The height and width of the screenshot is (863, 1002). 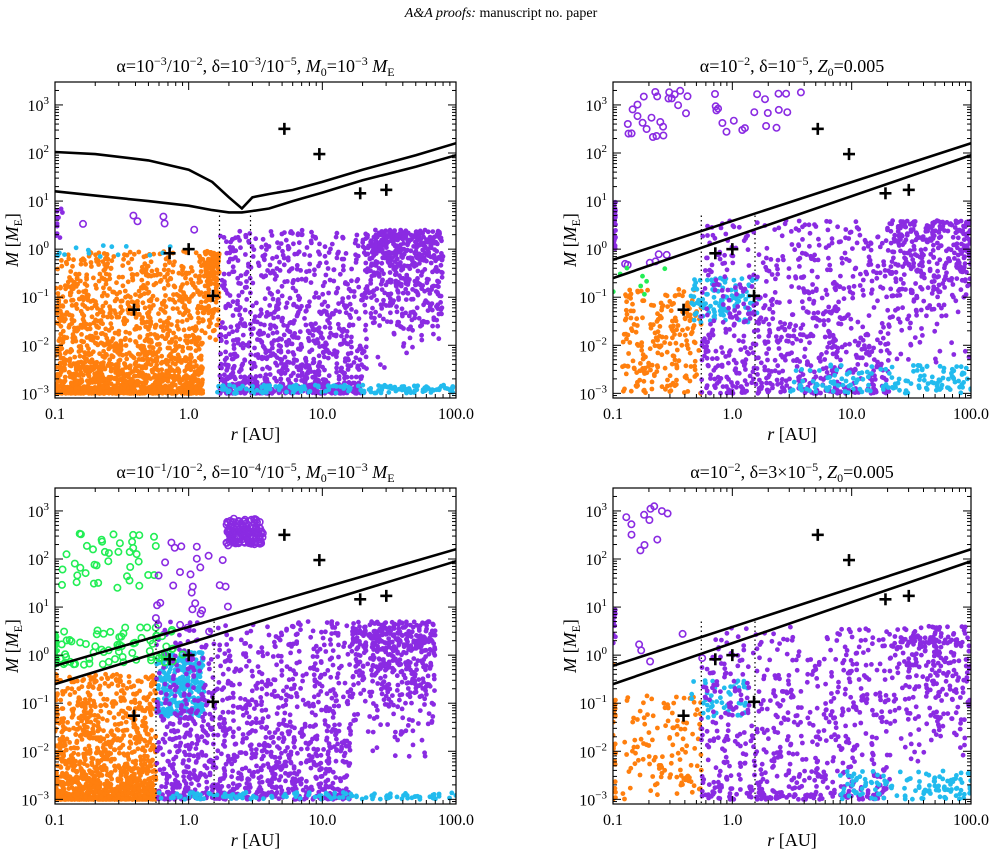 What do you see at coordinates (379, 66) in the screenshot?
I see `title-part: M` at bounding box center [379, 66].